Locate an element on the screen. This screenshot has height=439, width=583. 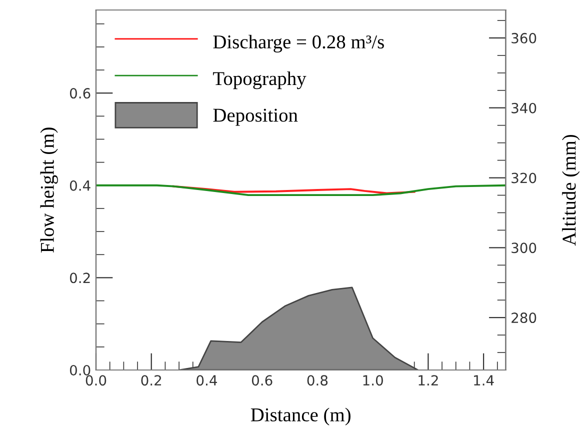
x-tick-label: 1.4 is located at coordinates (484, 380).